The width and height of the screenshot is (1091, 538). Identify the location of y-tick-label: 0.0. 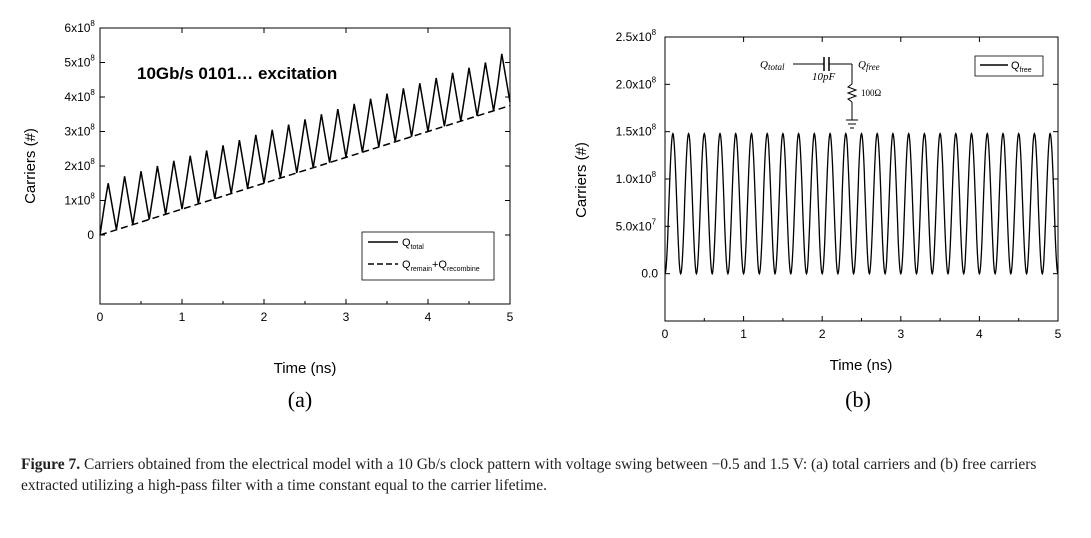
(649, 274).